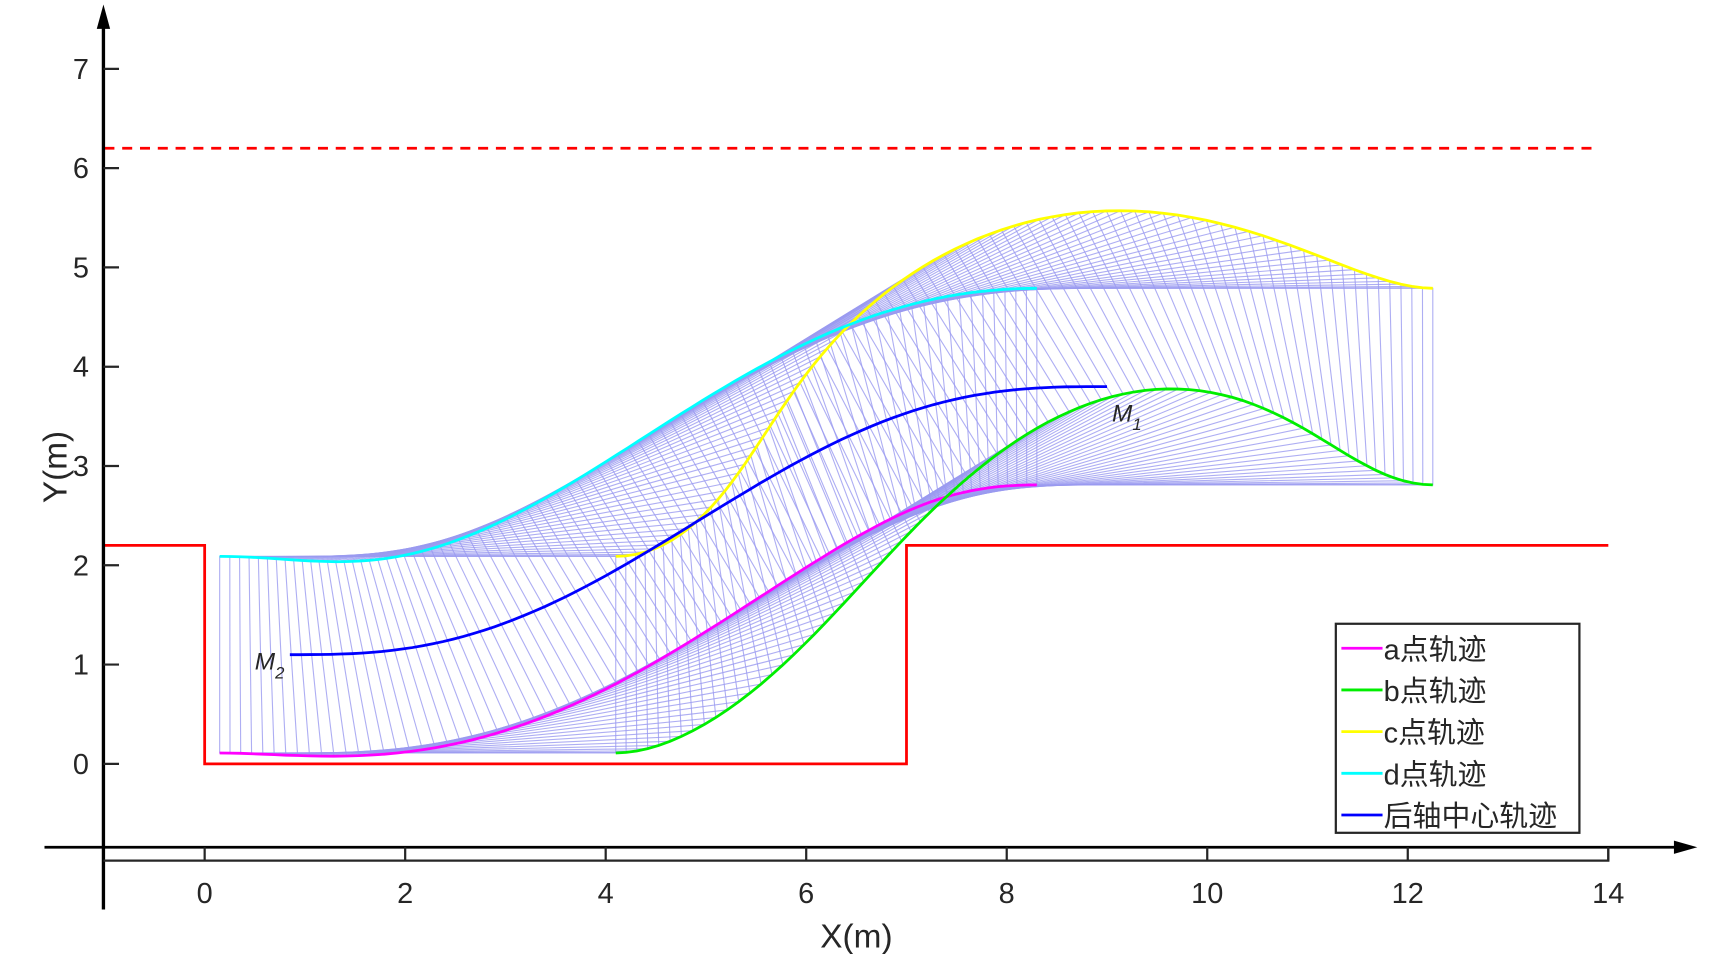 Image resolution: width=1724 pixels, height=954 pixels. Describe the element at coordinates (1007, 894) in the screenshot. I see `x-tick-label: 8` at that location.